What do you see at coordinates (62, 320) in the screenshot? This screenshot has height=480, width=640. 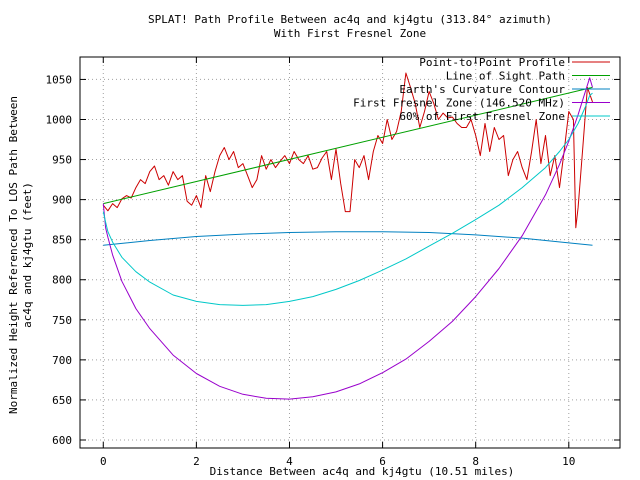 I see `y-tick-label: 750` at bounding box center [62, 320].